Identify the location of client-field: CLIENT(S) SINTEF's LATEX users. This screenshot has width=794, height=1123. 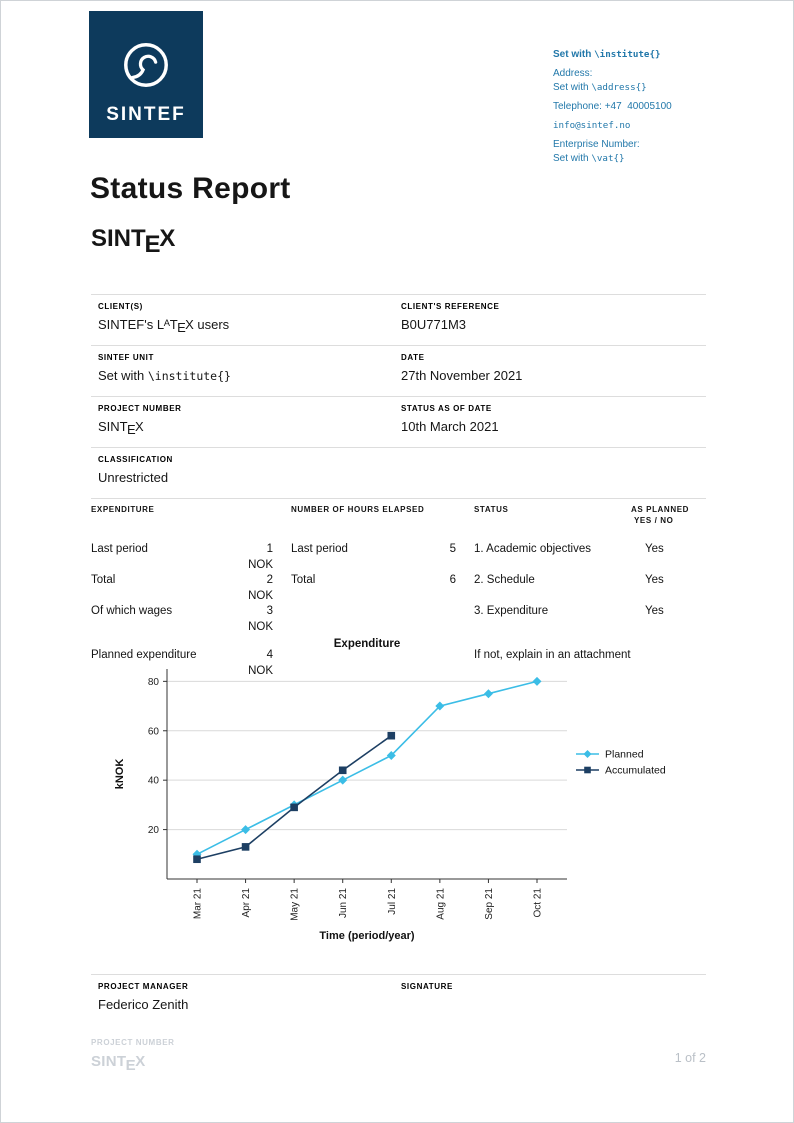
(164, 319).